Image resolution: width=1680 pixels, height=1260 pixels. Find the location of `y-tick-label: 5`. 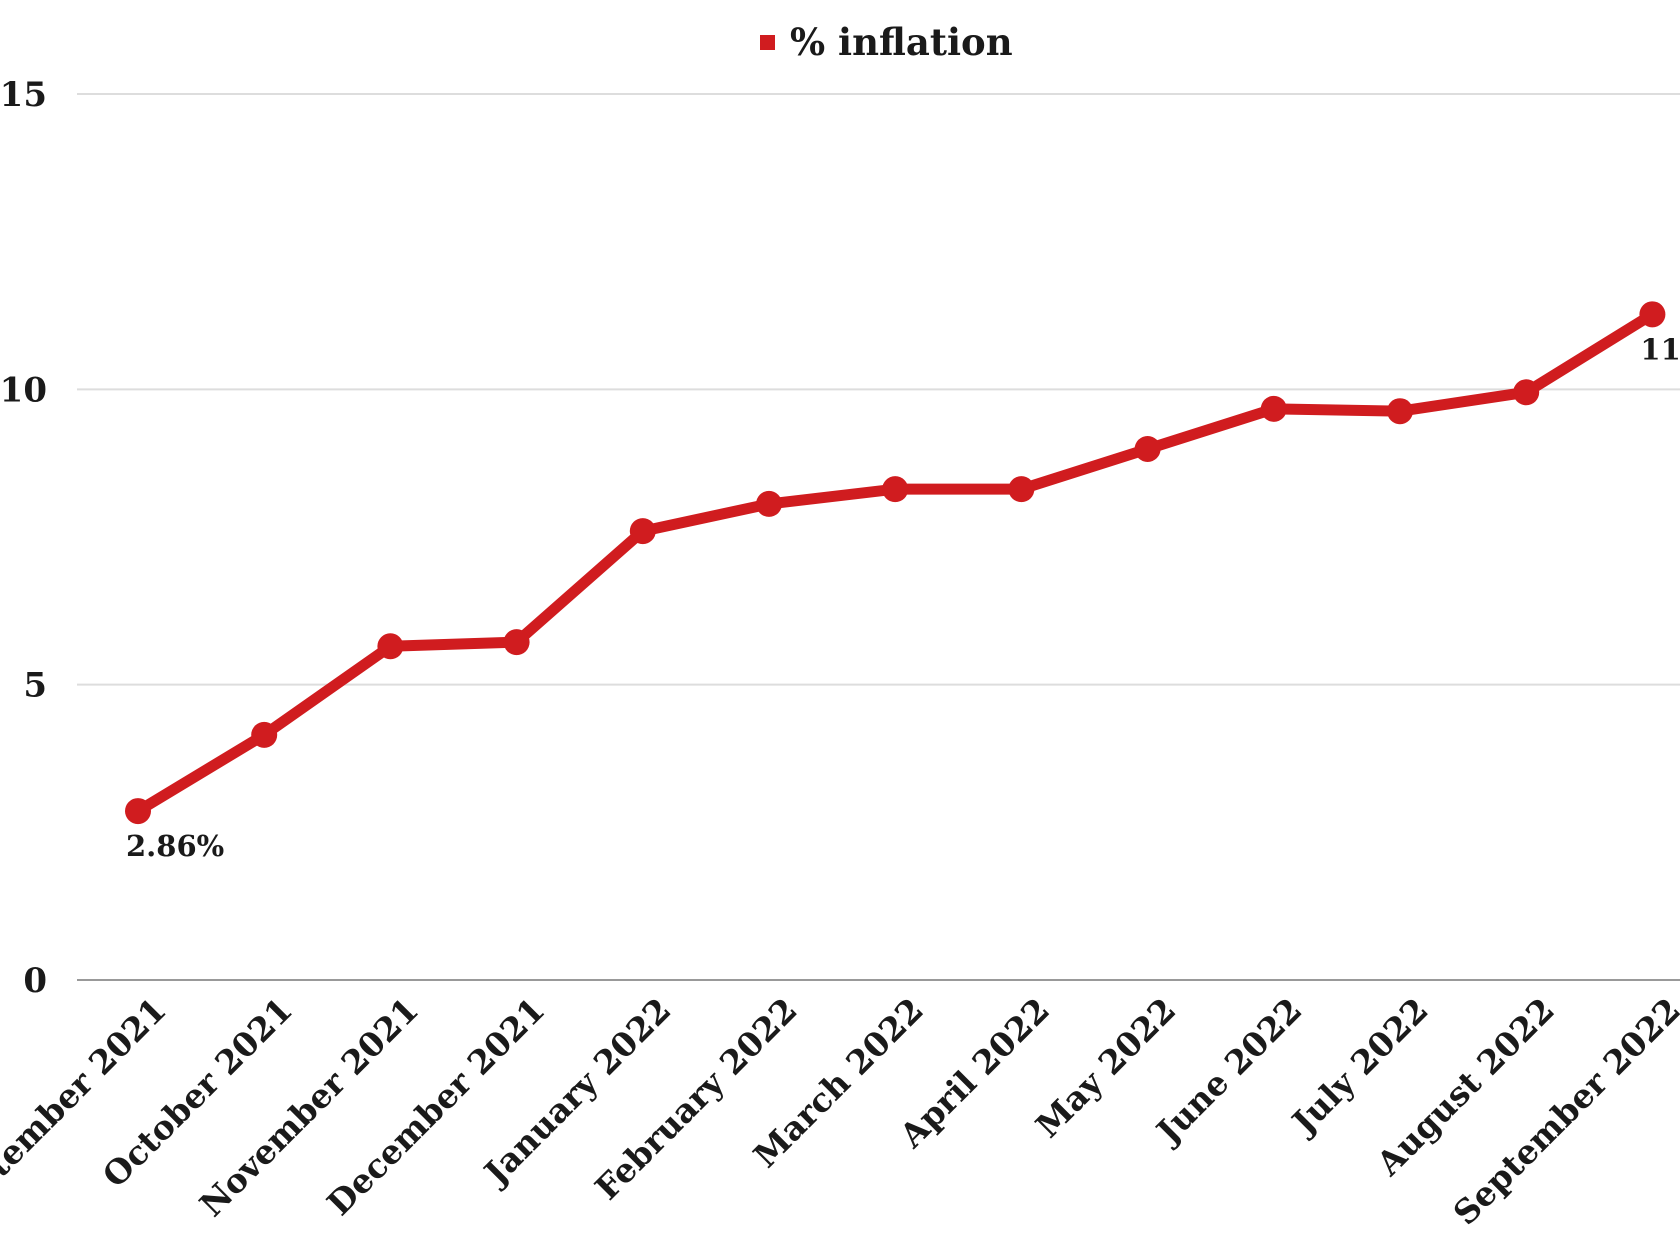

y-tick-label: 5 is located at coordinates (35, 686).